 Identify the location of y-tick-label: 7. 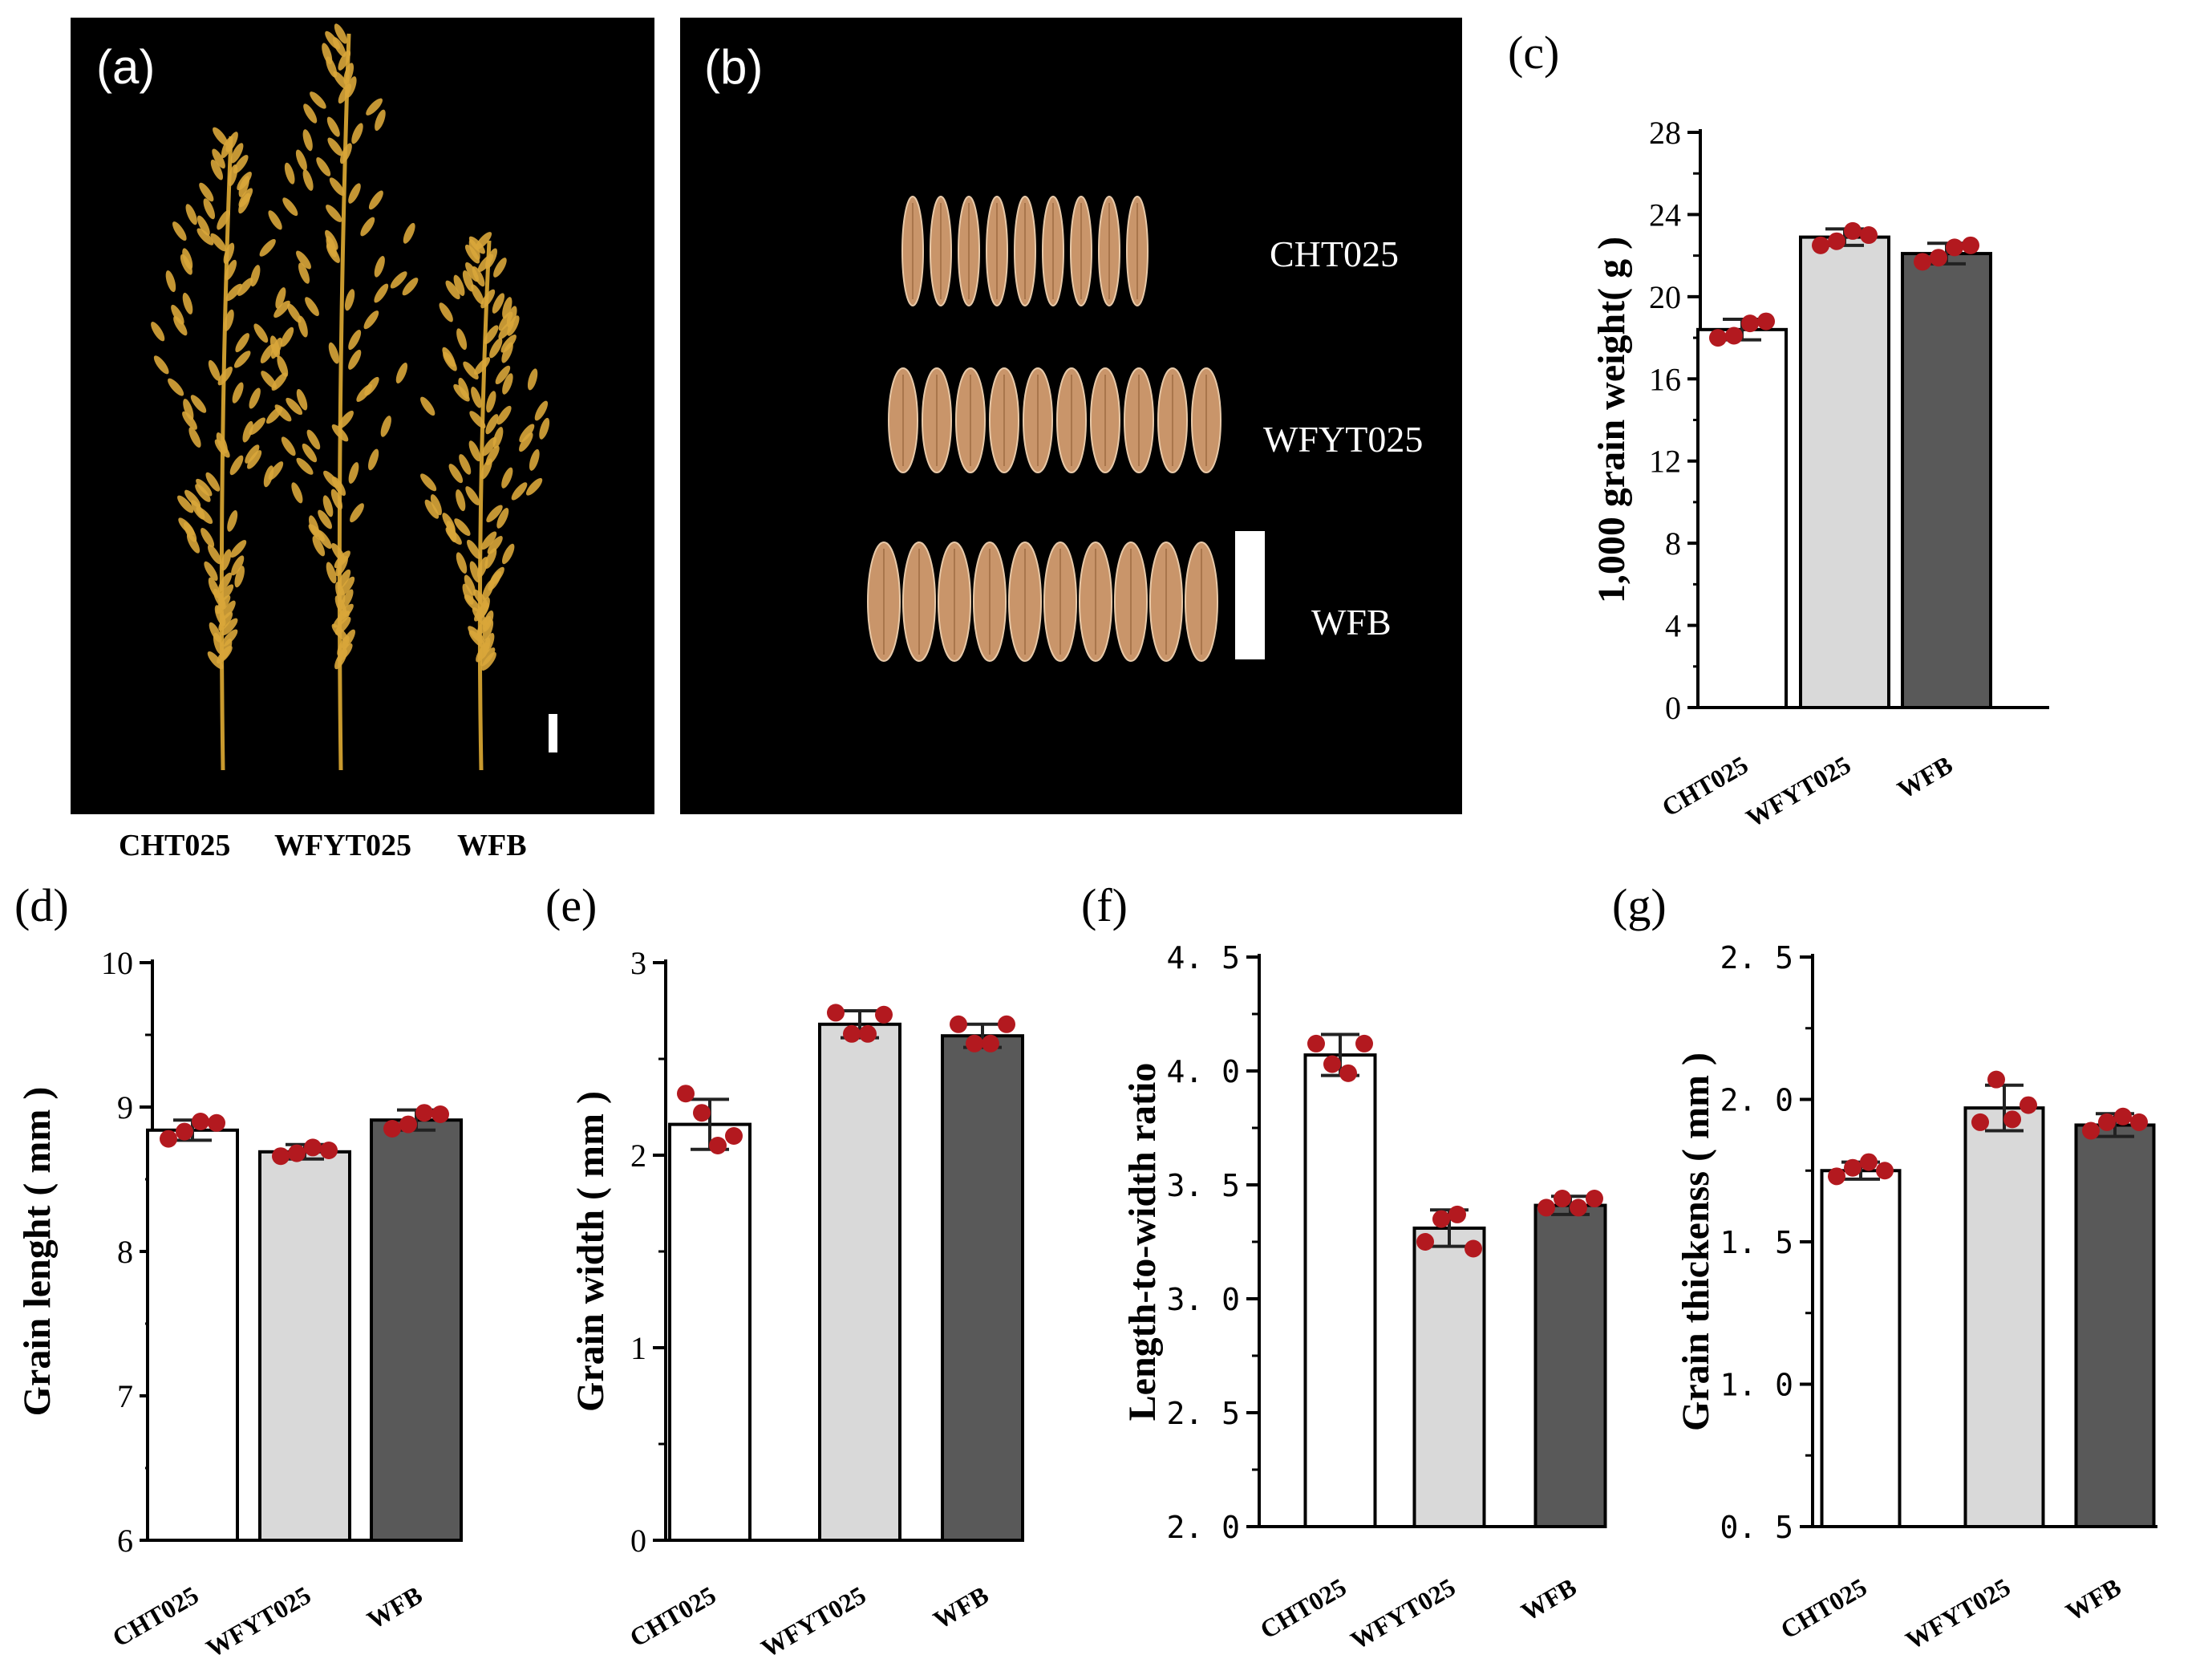
(125, 1396).